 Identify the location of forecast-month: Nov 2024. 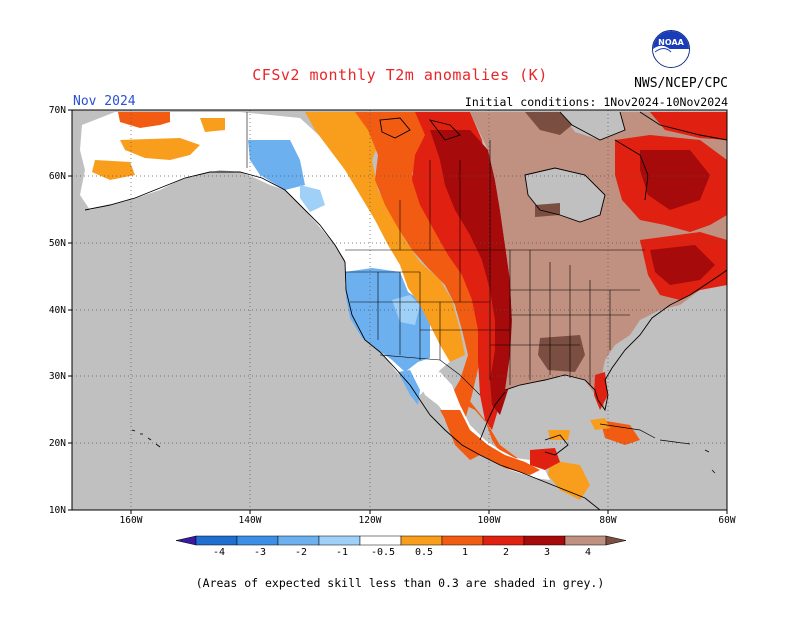
(104, 101).